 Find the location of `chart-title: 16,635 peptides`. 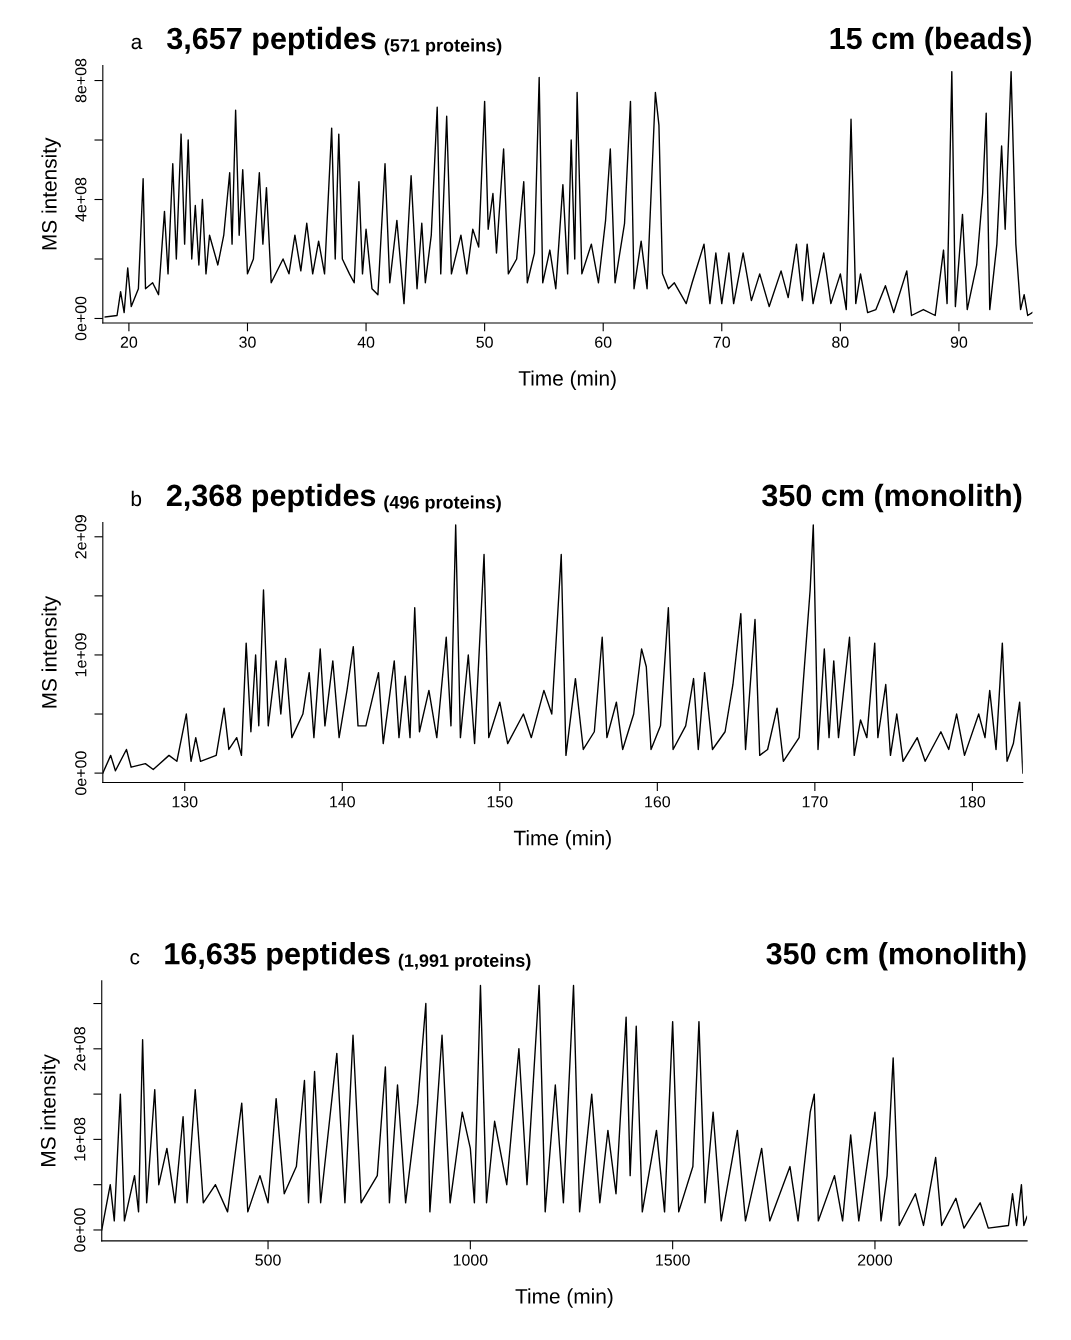

chart-title: 16,635 peptides is located at coordinates (277, 956).